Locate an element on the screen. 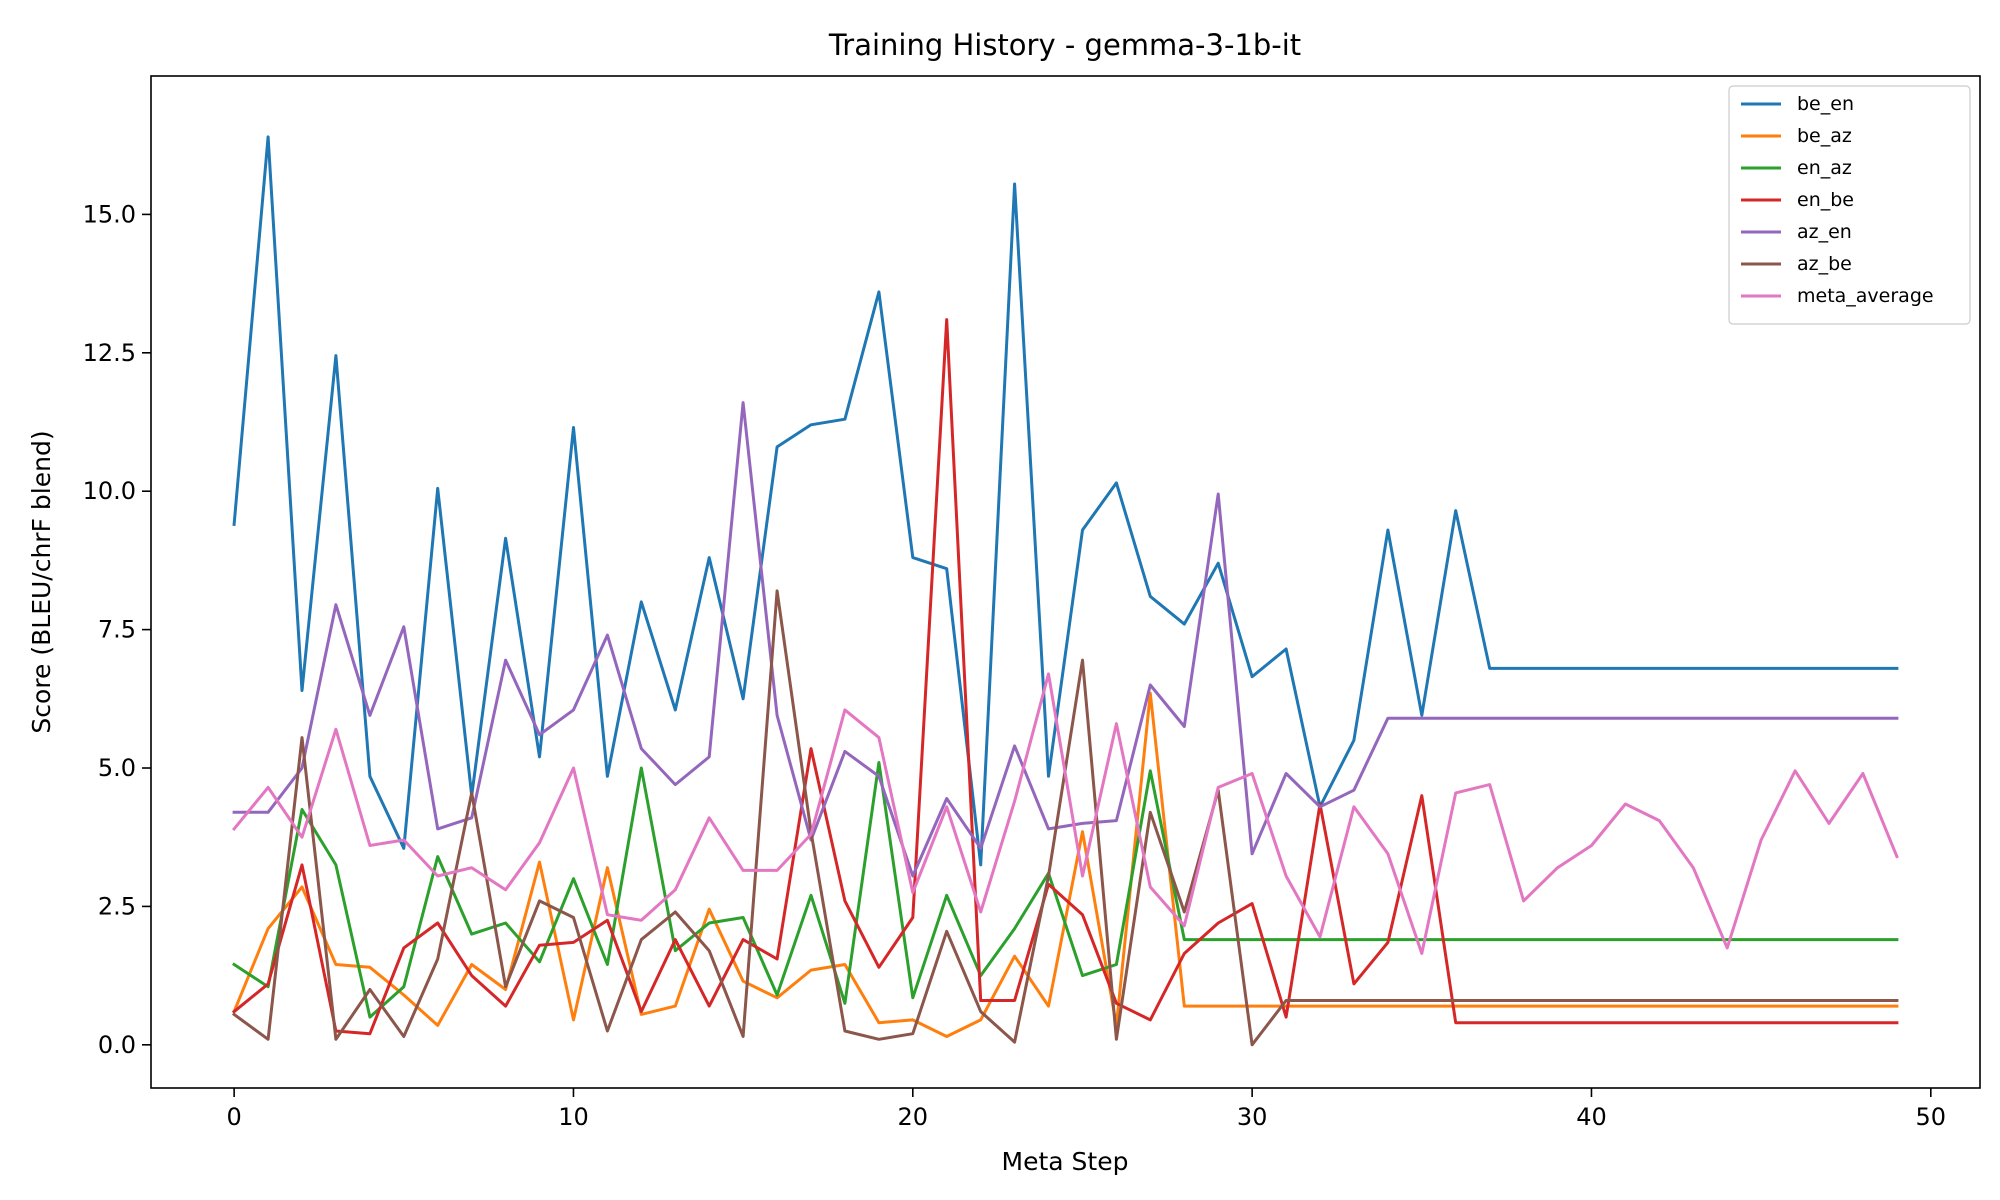 This screenshot has width=2000, height=1200. y-tick-label: 2.5 is located at coordinates (117, 906).